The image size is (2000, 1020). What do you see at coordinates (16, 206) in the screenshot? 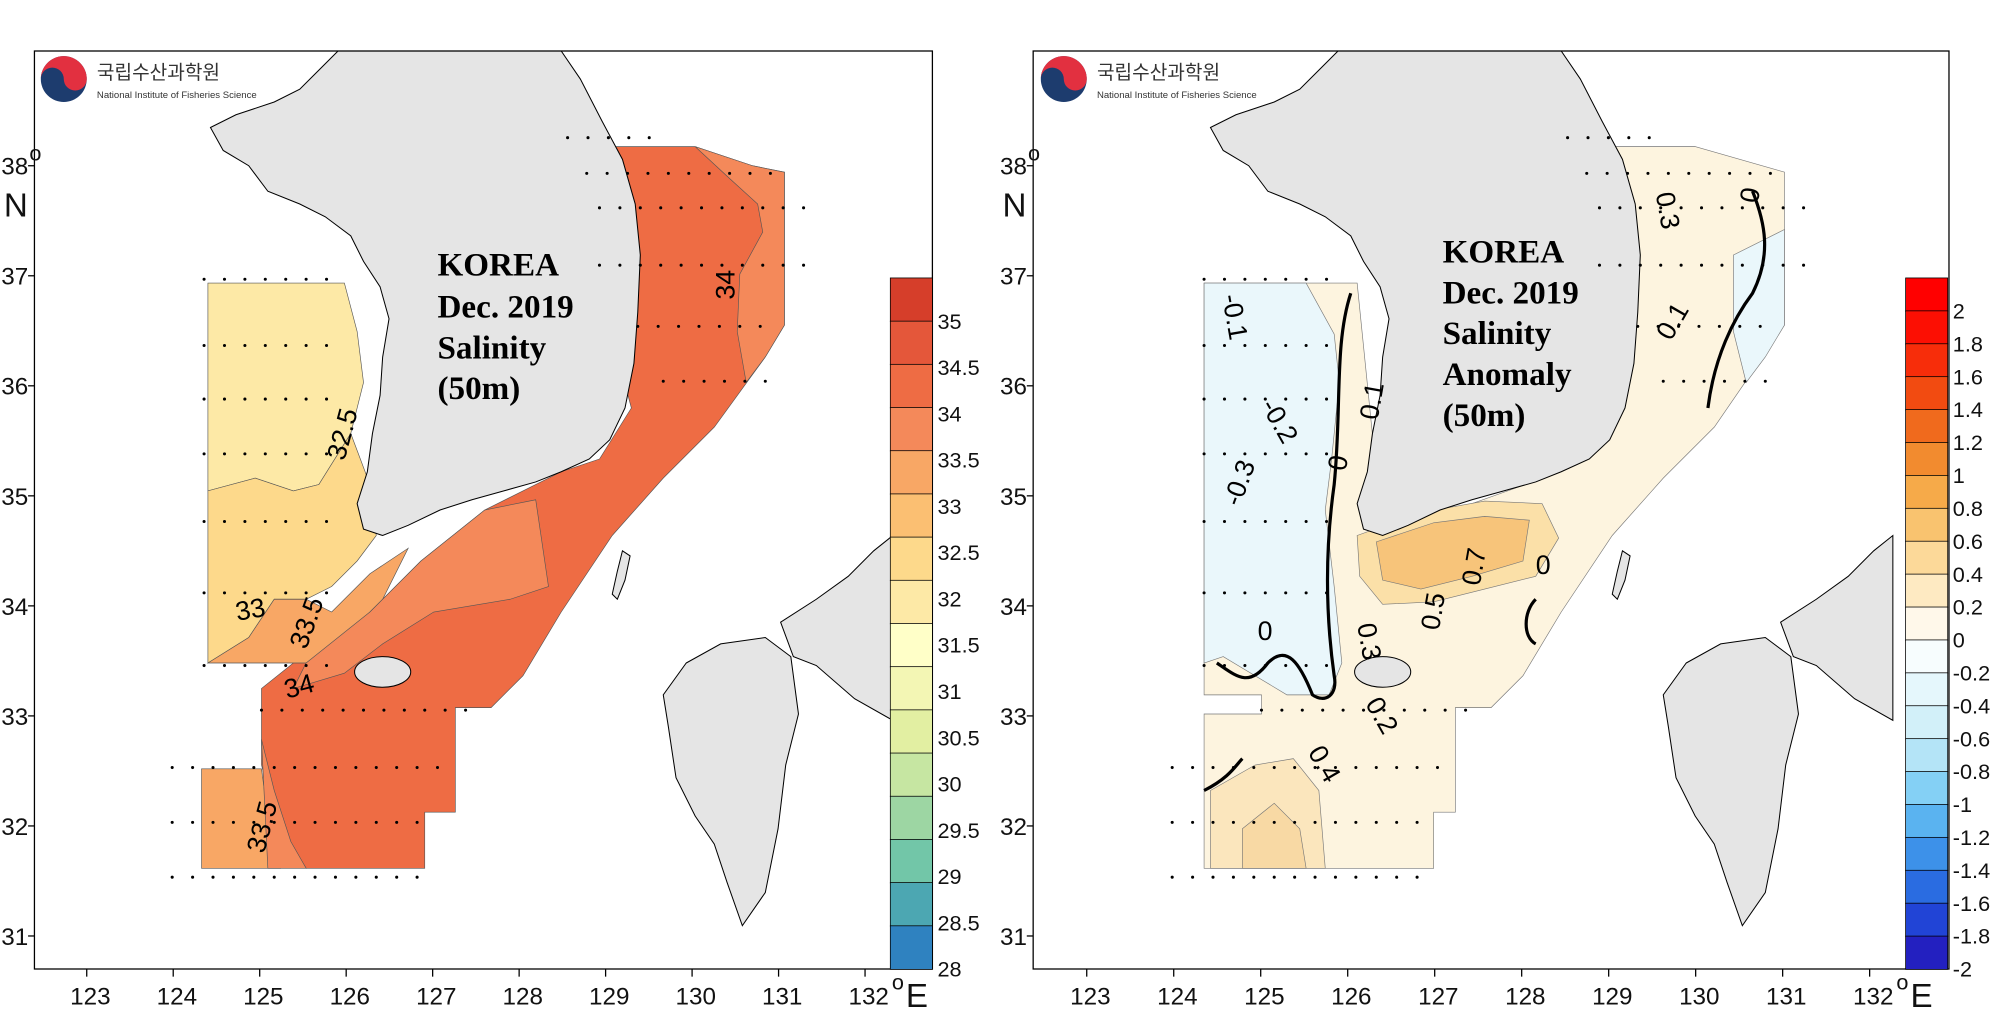
I see `lat-unit: N` at bounding box center [16, 206].